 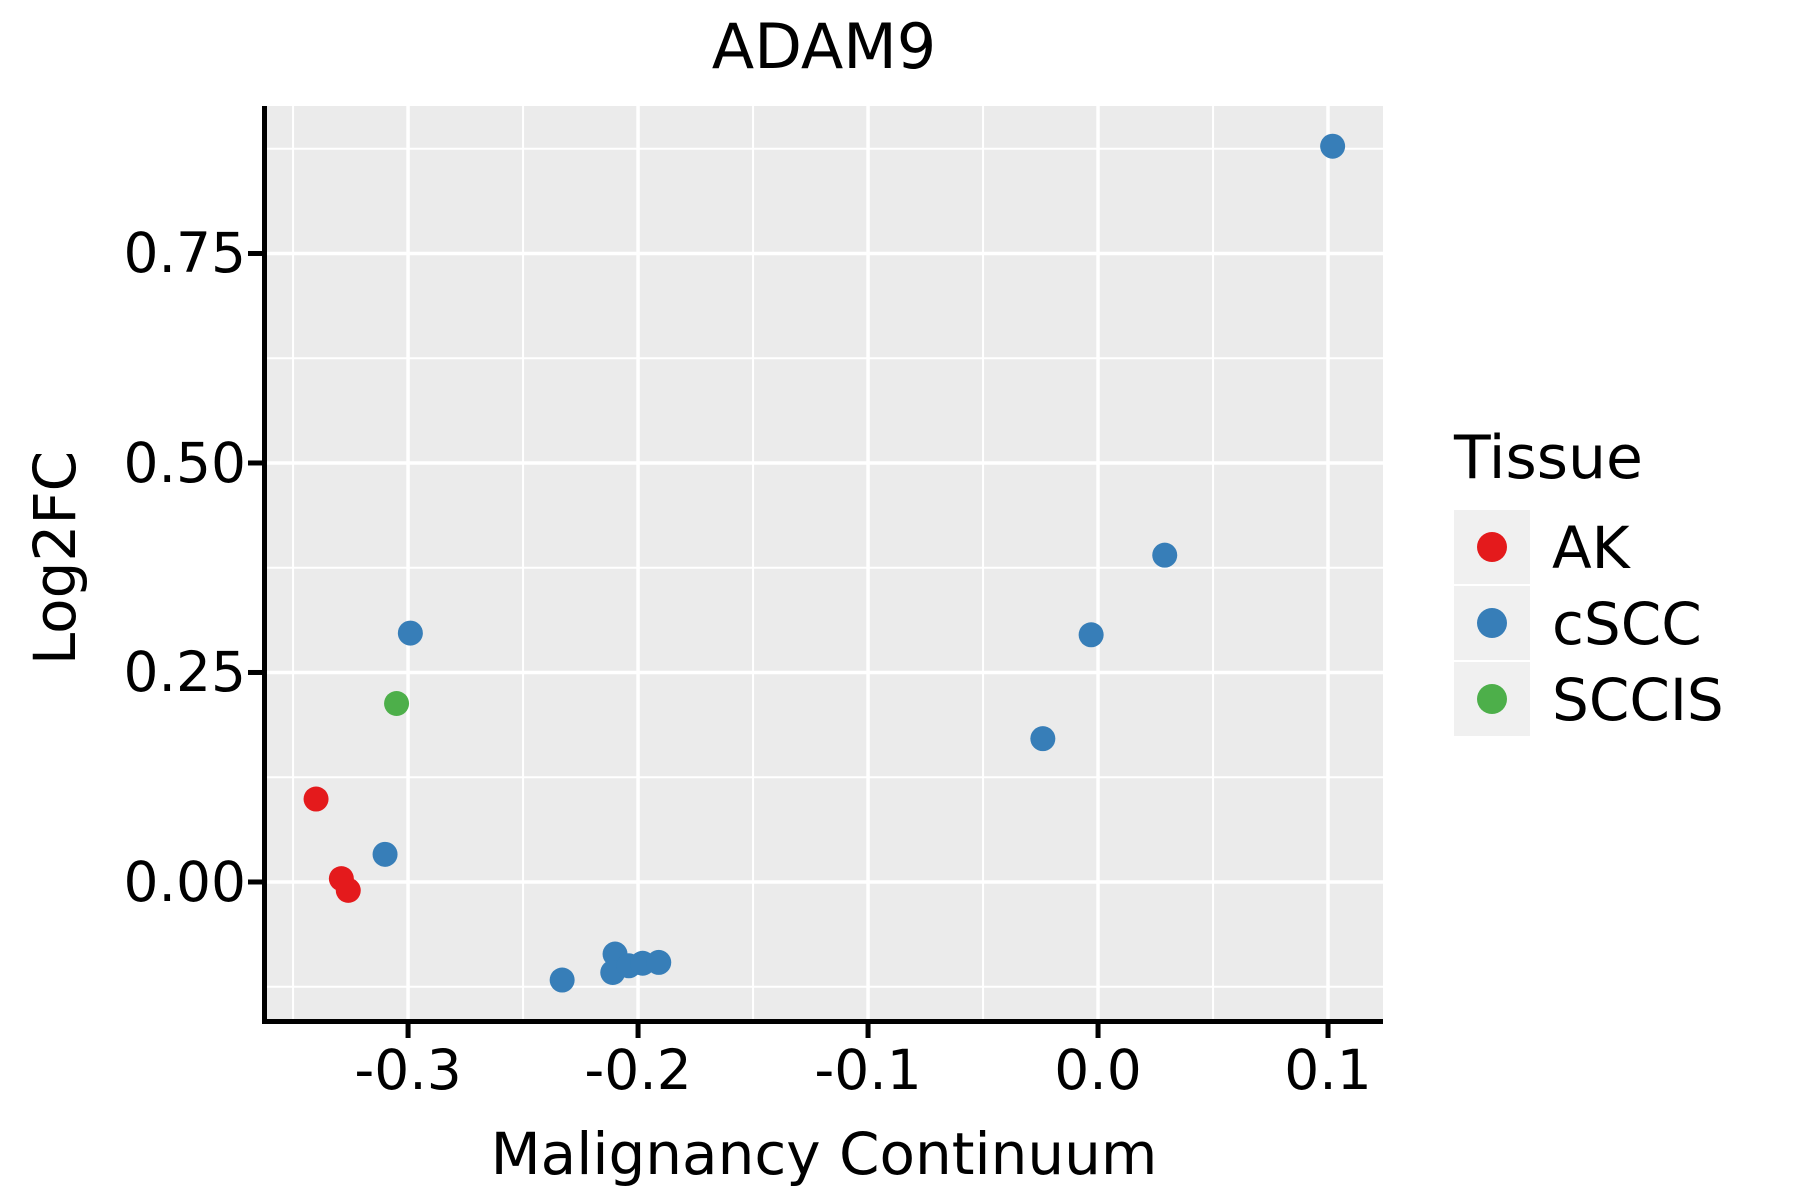 I want to click on x-axis-title: Malignancy Continuum, so click(x=824, y=1154).